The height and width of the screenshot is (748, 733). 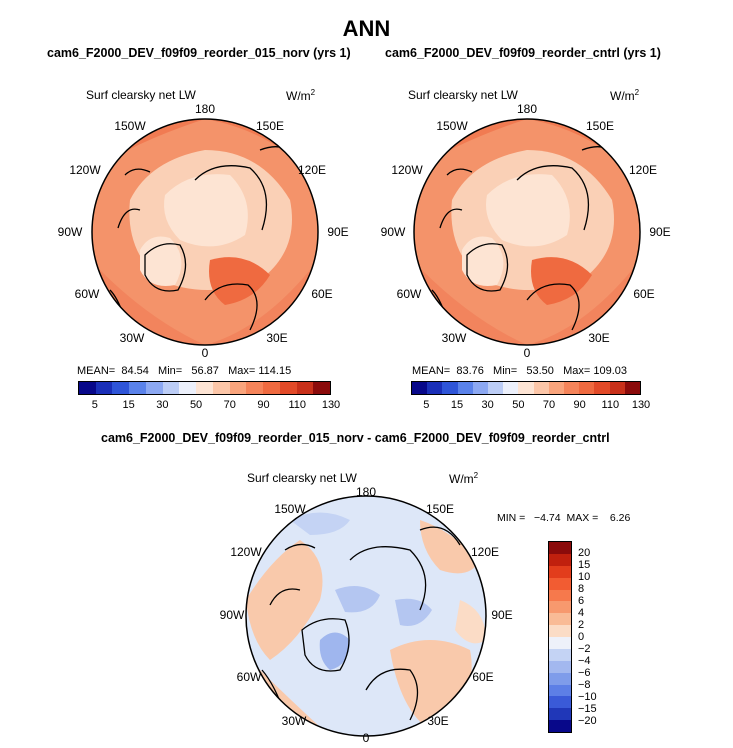 I want to click on panel1-lon-60w: 60W, so click(x=87, y=294).